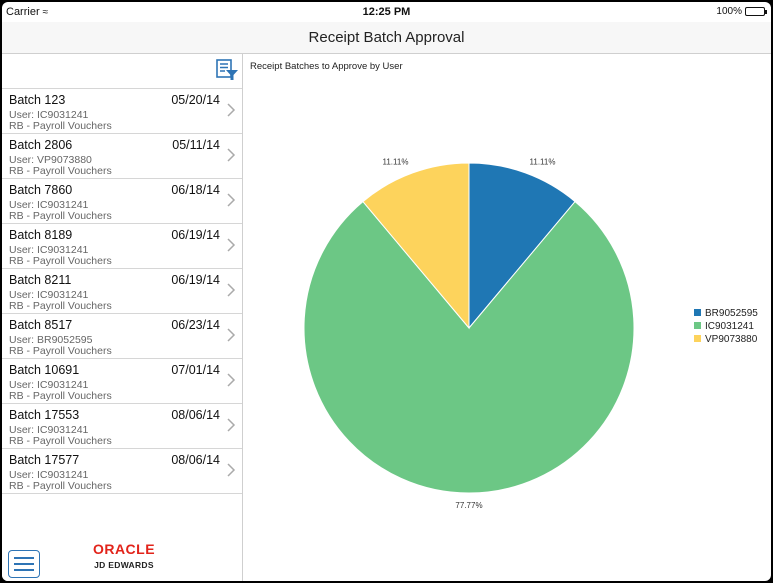 The width and height of the screenshot is (773, 583). I want to click on carrier-label: Carrier ≈, so click(27, 12).